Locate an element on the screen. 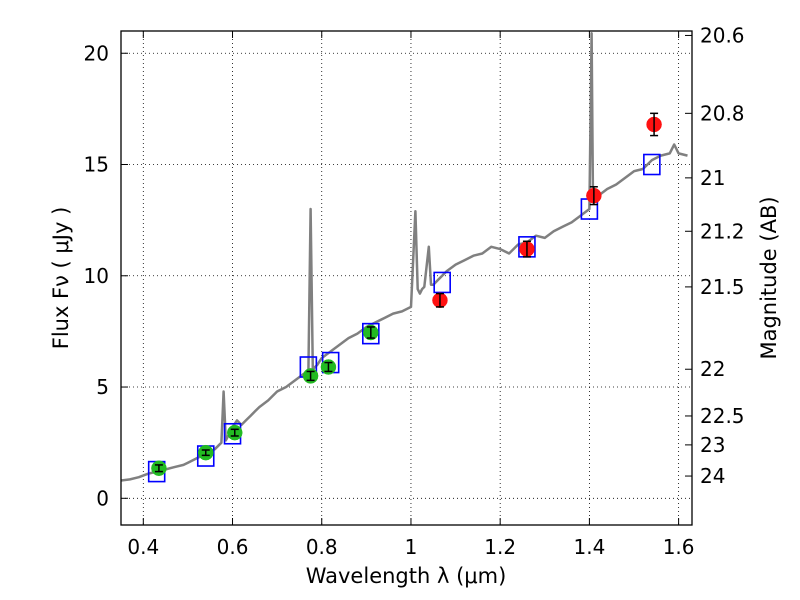  x-tick-label: 0.4 is located at coordinates (143, 547).